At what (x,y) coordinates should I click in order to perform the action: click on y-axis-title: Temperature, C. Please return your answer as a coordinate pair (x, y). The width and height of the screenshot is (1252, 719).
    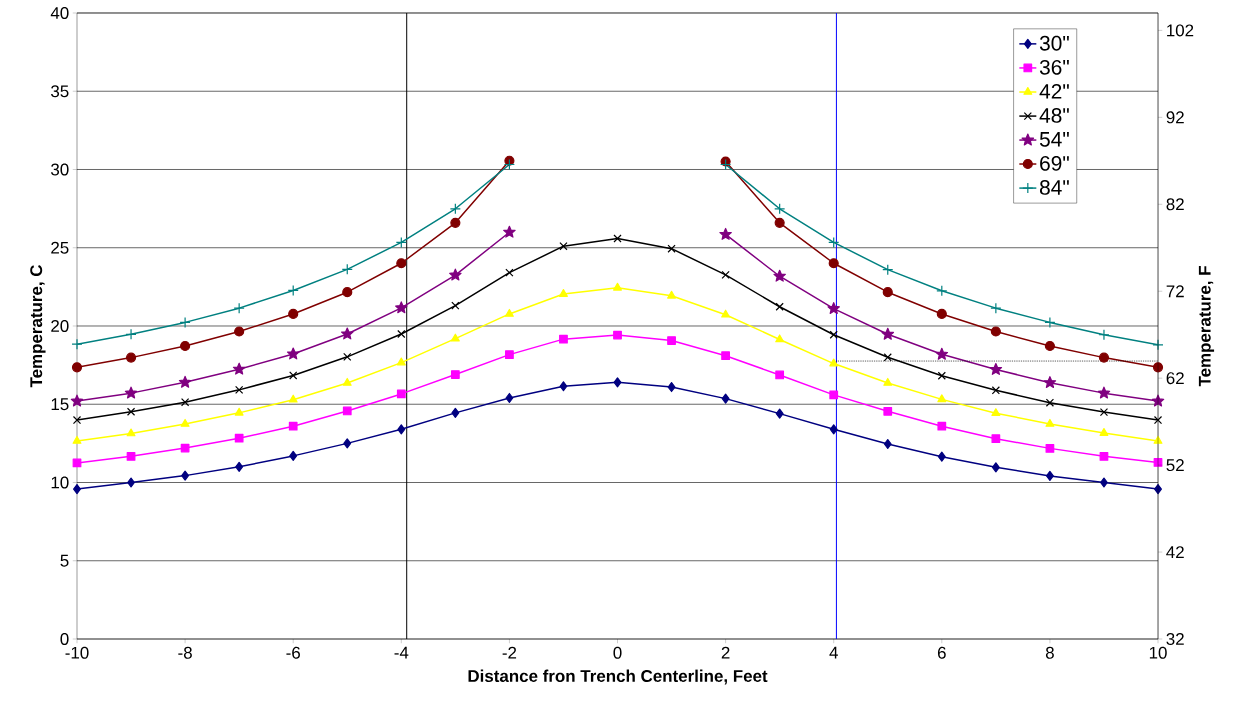
    Looking at the image, I should click on (38, 326).